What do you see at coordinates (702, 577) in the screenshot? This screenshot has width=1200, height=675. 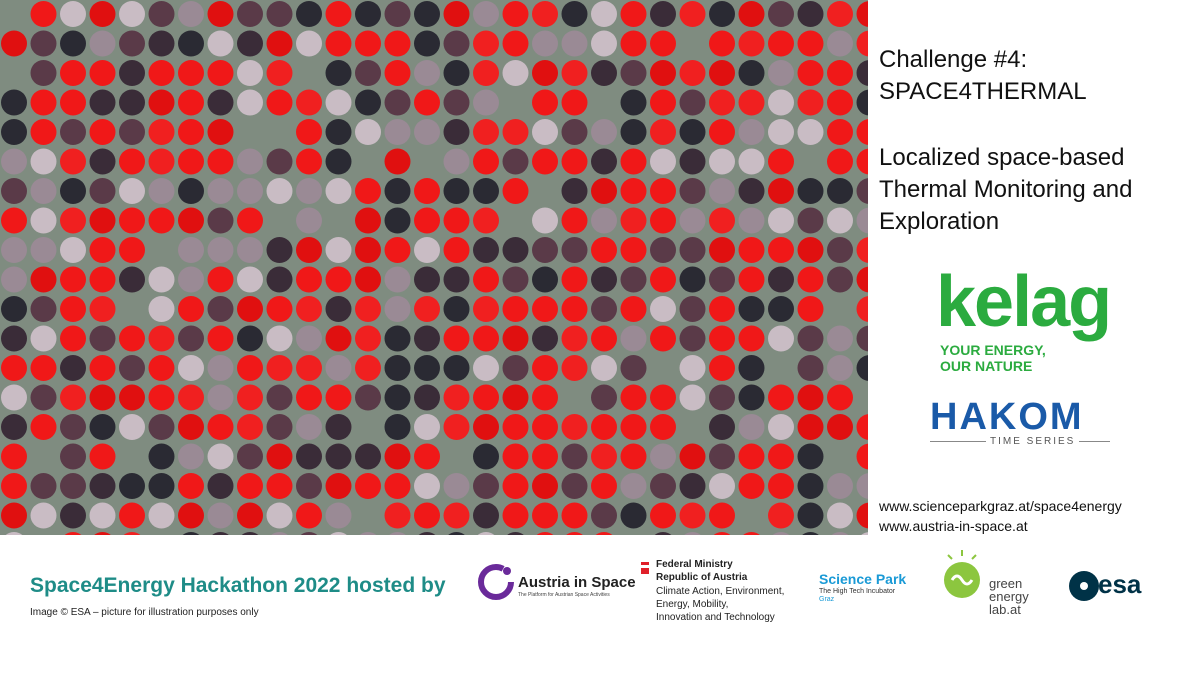 I see `ministry-line: Republic of Austria` at bounding box center [702, 577].